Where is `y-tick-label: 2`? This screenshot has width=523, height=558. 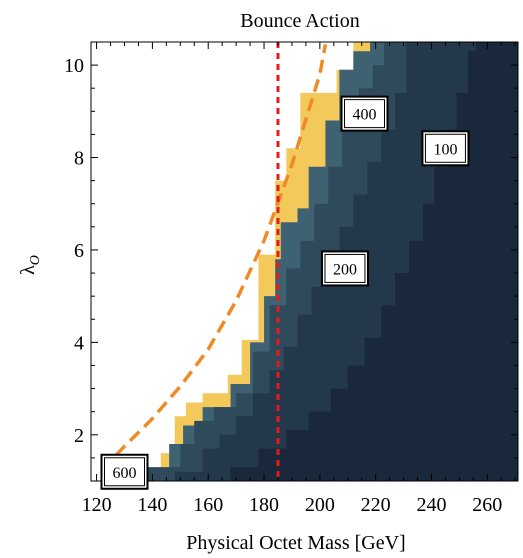 y-tick-label: 2 is located at coordinates (79, 436).